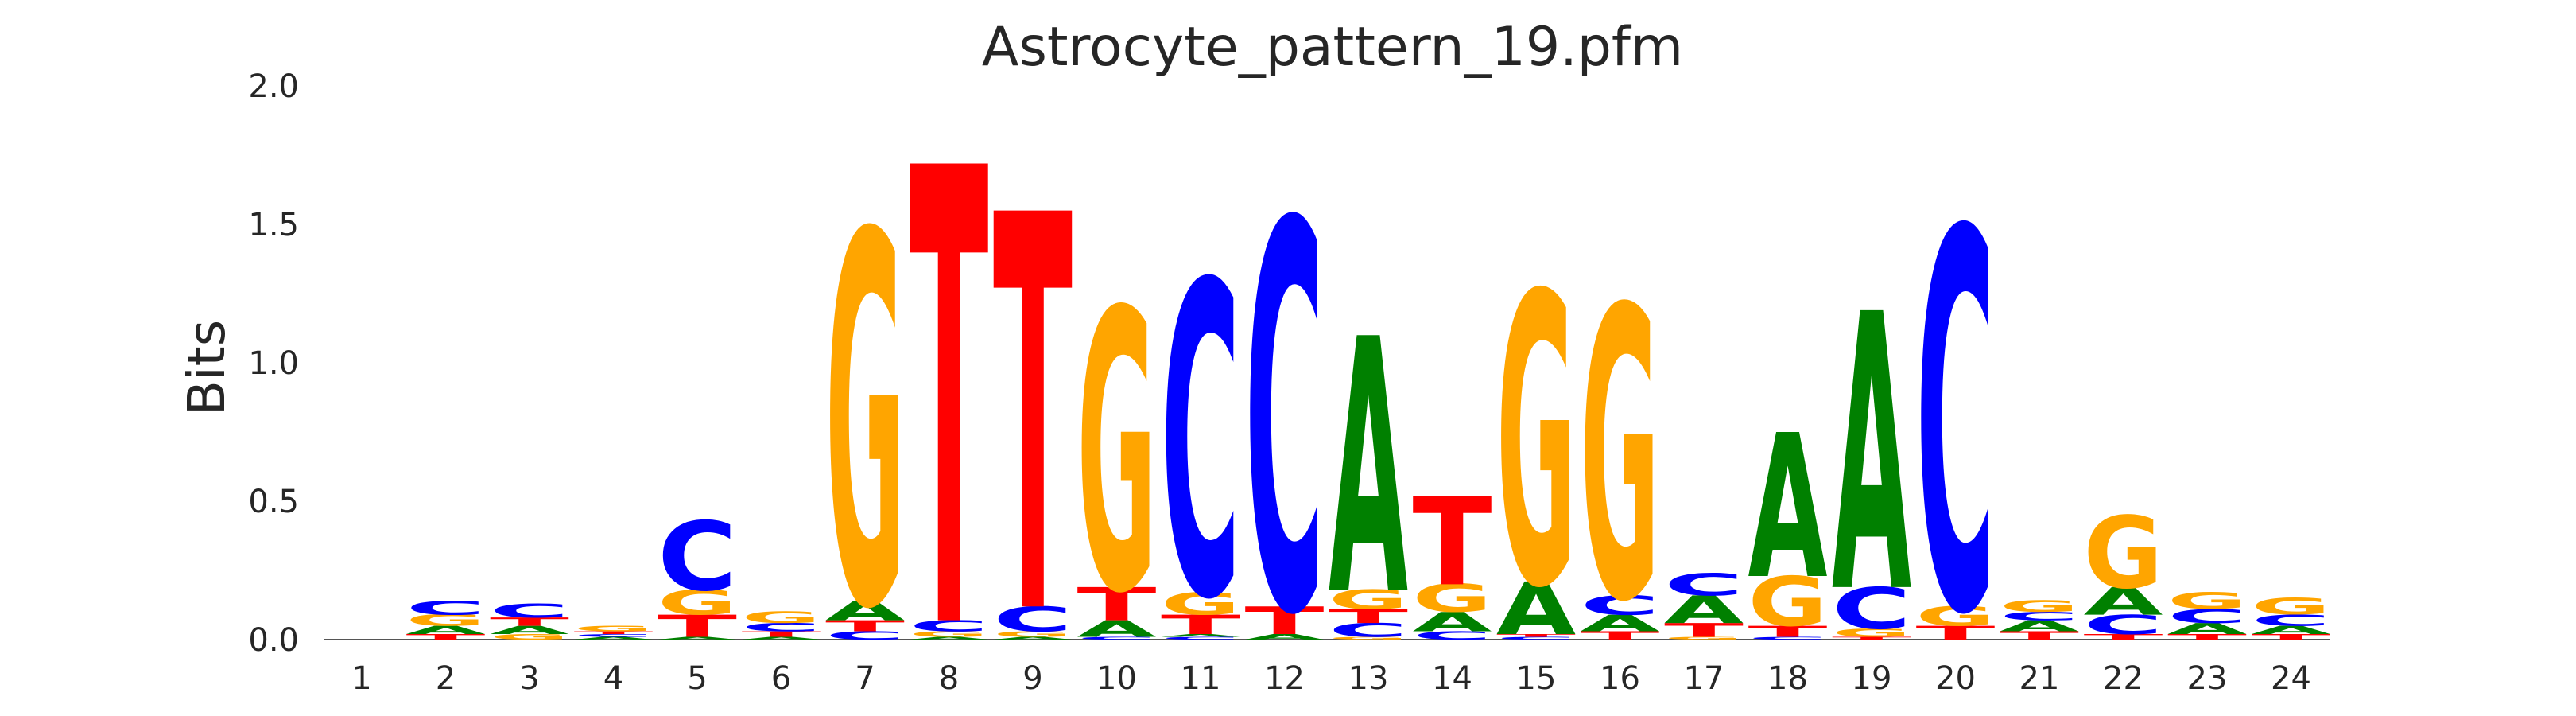 The image size is (2576, 716). Describe the element at coordinates (273, 225) in the screenshot. I see `y-tick-label: 1.5` at that location.